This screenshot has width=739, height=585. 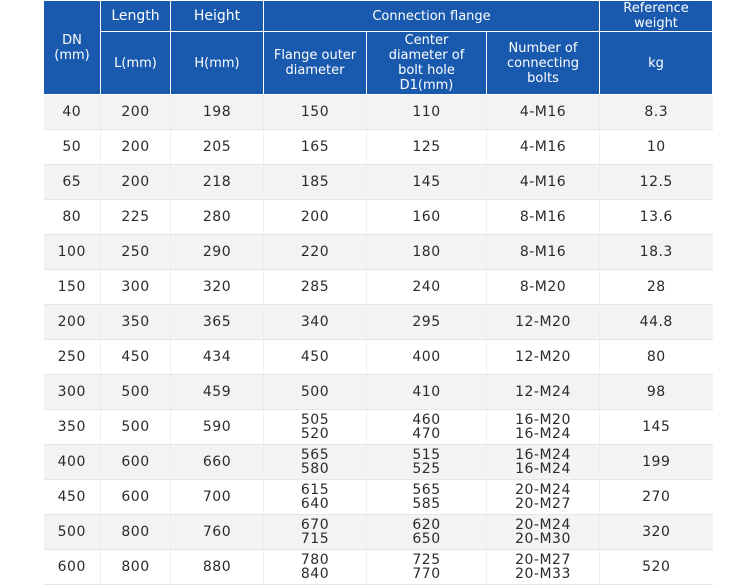 I want to click on cell-center-diameter-line: 160, so click(x=426, y=217).